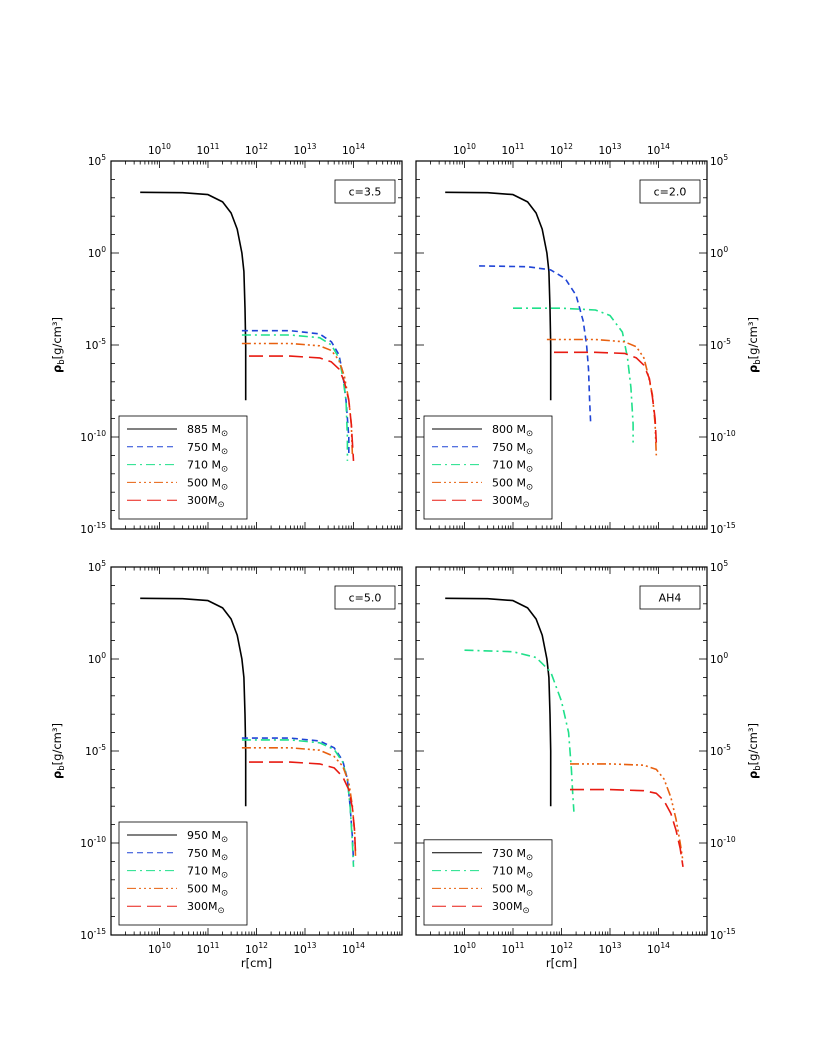 This screenshot has height=1053, width=814. What do you see at coordinates (305, 149) in the screenshot?
I see `x-tick-label-top: 1013` at bounding box center [305, 149].